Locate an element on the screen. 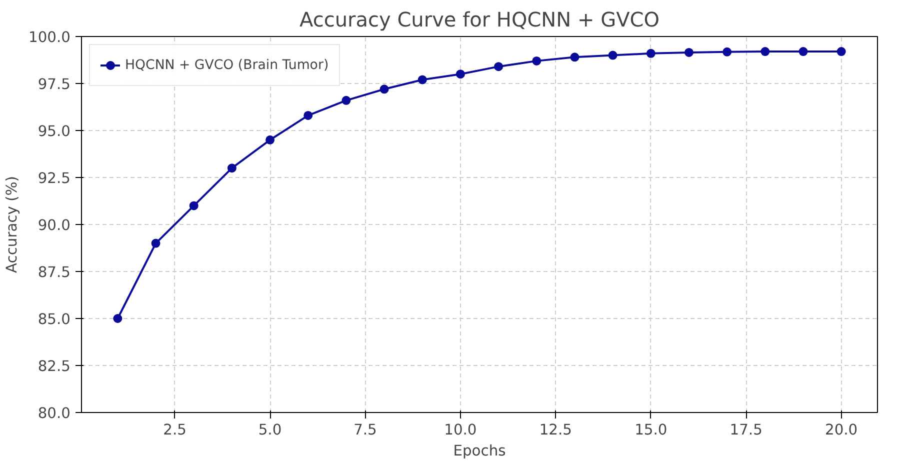  x-tick-label: 2.5 is located at coordinates (174, 430).